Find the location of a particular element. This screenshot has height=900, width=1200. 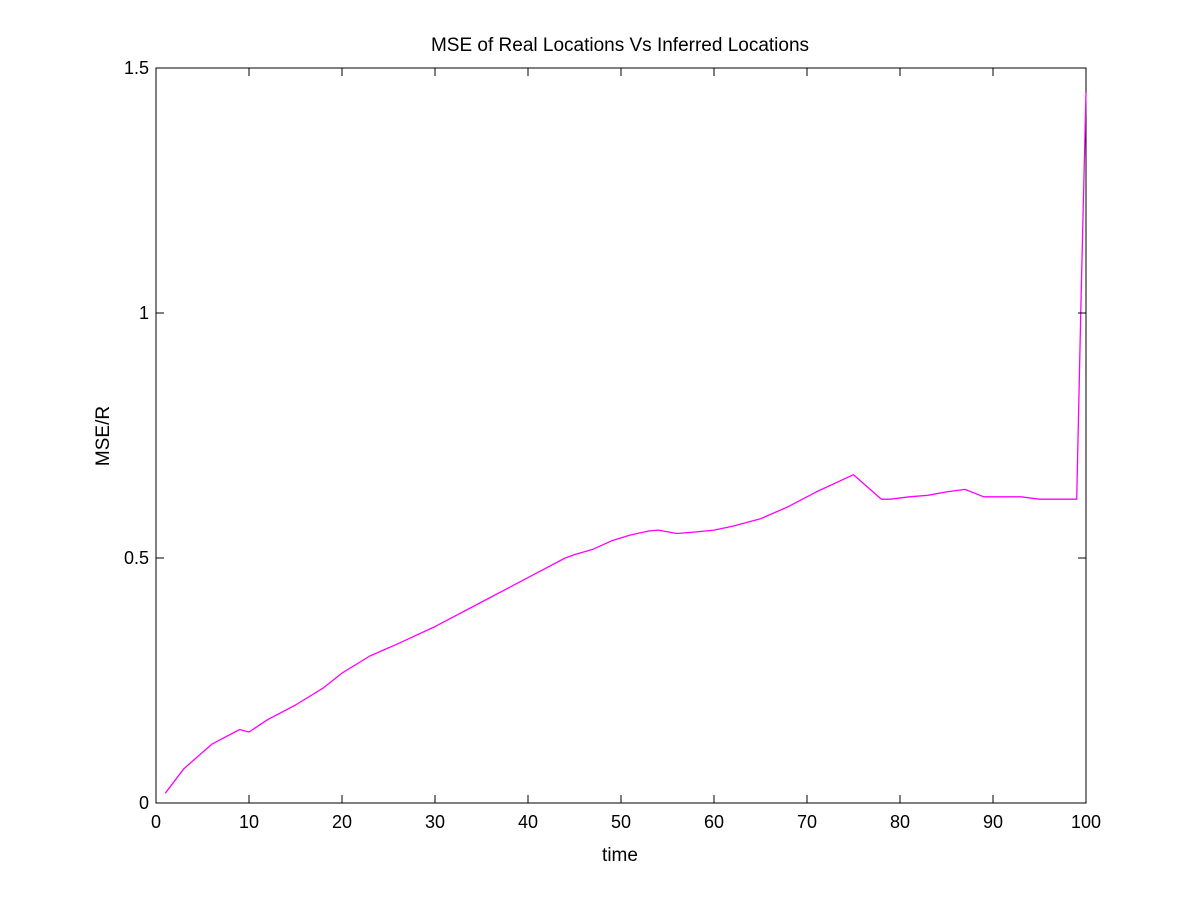

x-tick-label: 90 is located at coordinates (993, 822).